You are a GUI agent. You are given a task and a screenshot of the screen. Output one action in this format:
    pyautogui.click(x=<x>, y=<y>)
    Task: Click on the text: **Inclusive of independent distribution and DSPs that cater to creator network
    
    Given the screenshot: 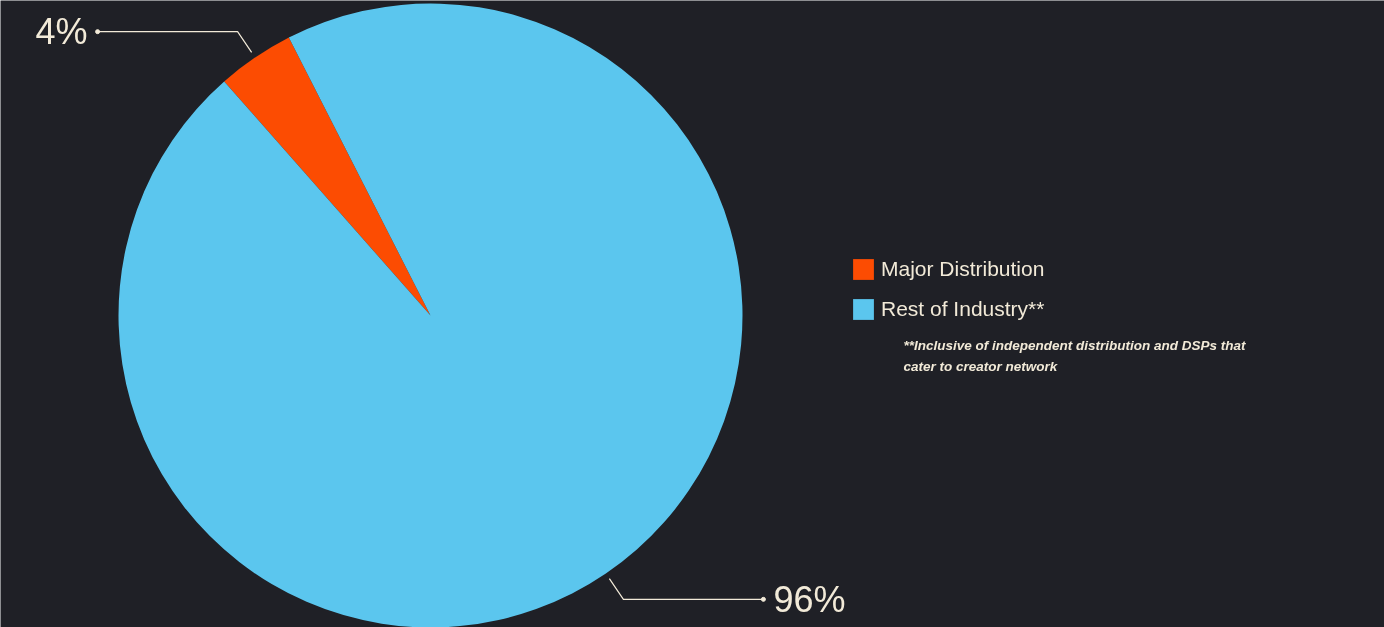 What is the action you would take?
    pyautogui.click(x=1075, y=355)
    